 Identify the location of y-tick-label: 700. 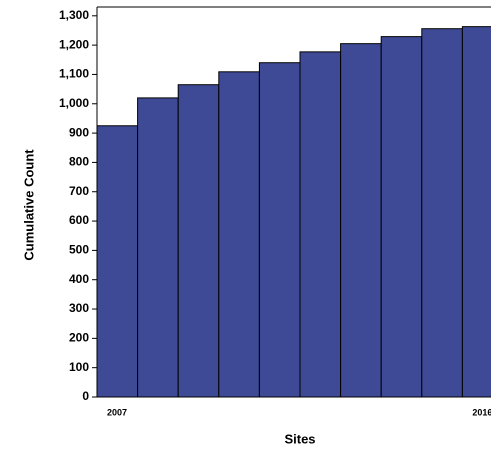
(79, 191).